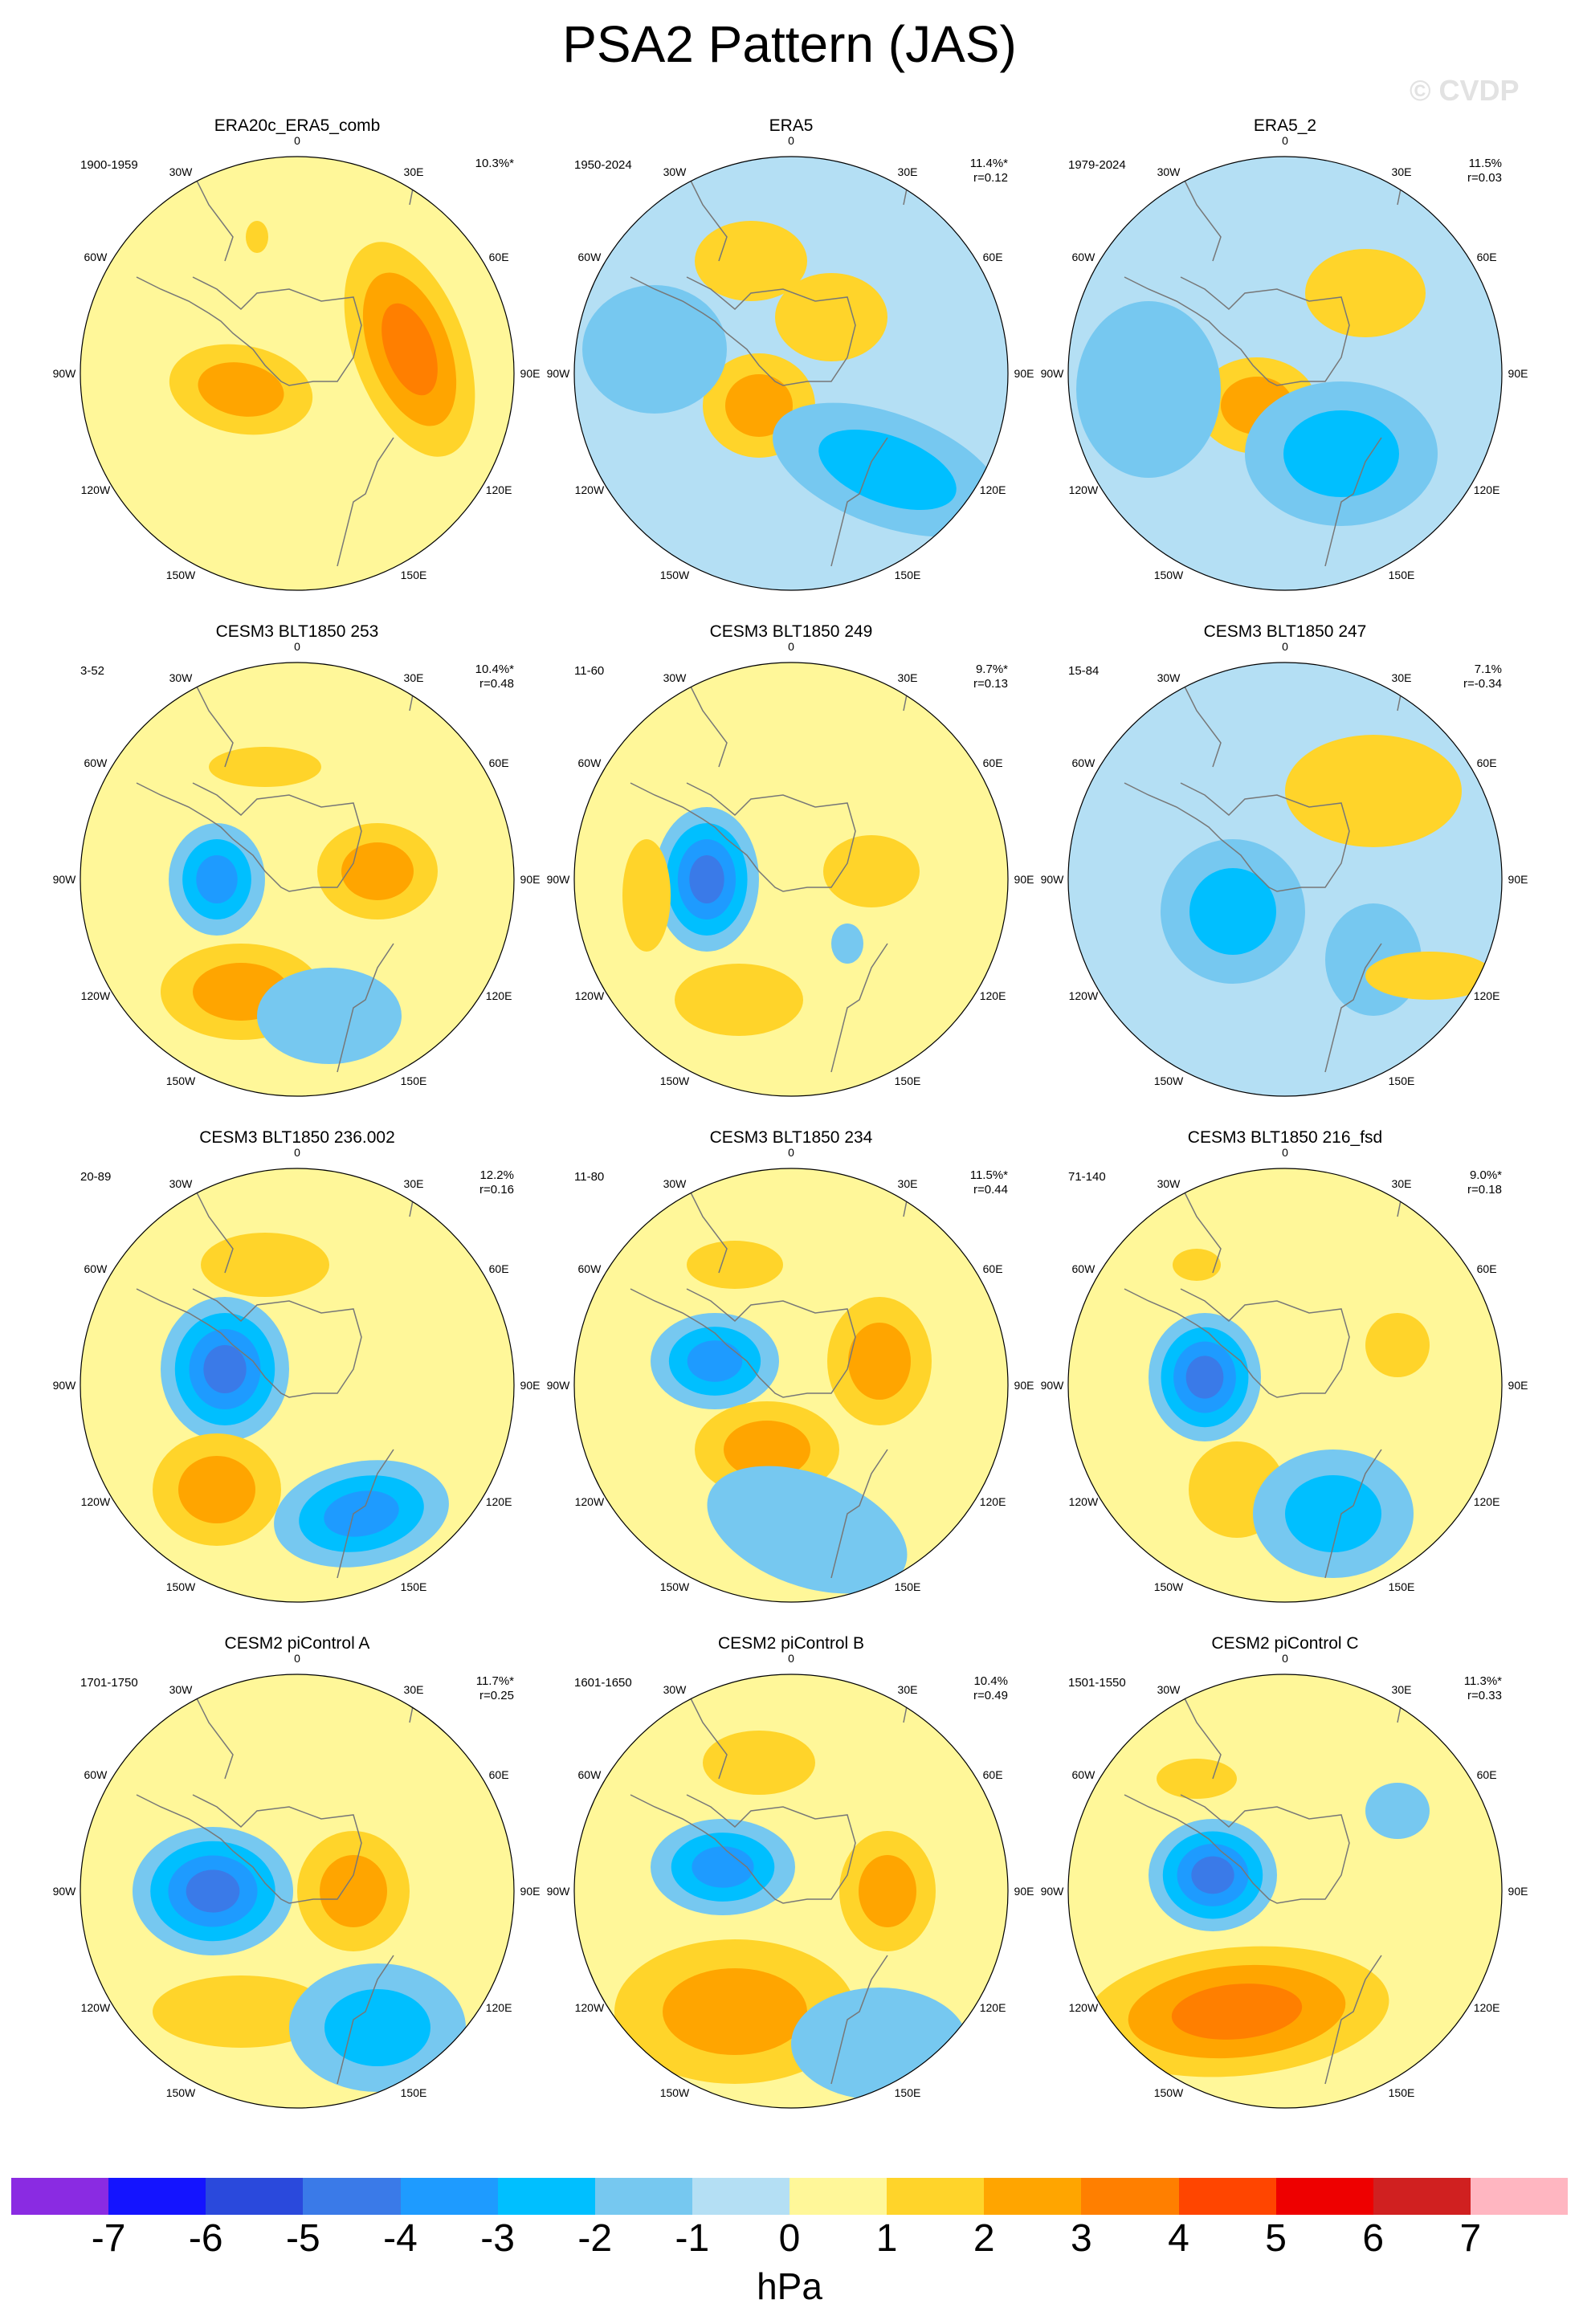 The width and height of the screenshot is (1579, 2324). Describe the element at coordinates (297, 631) in the screenshot. I see `panel-title: CESM3 BLT1850 253` at that location.